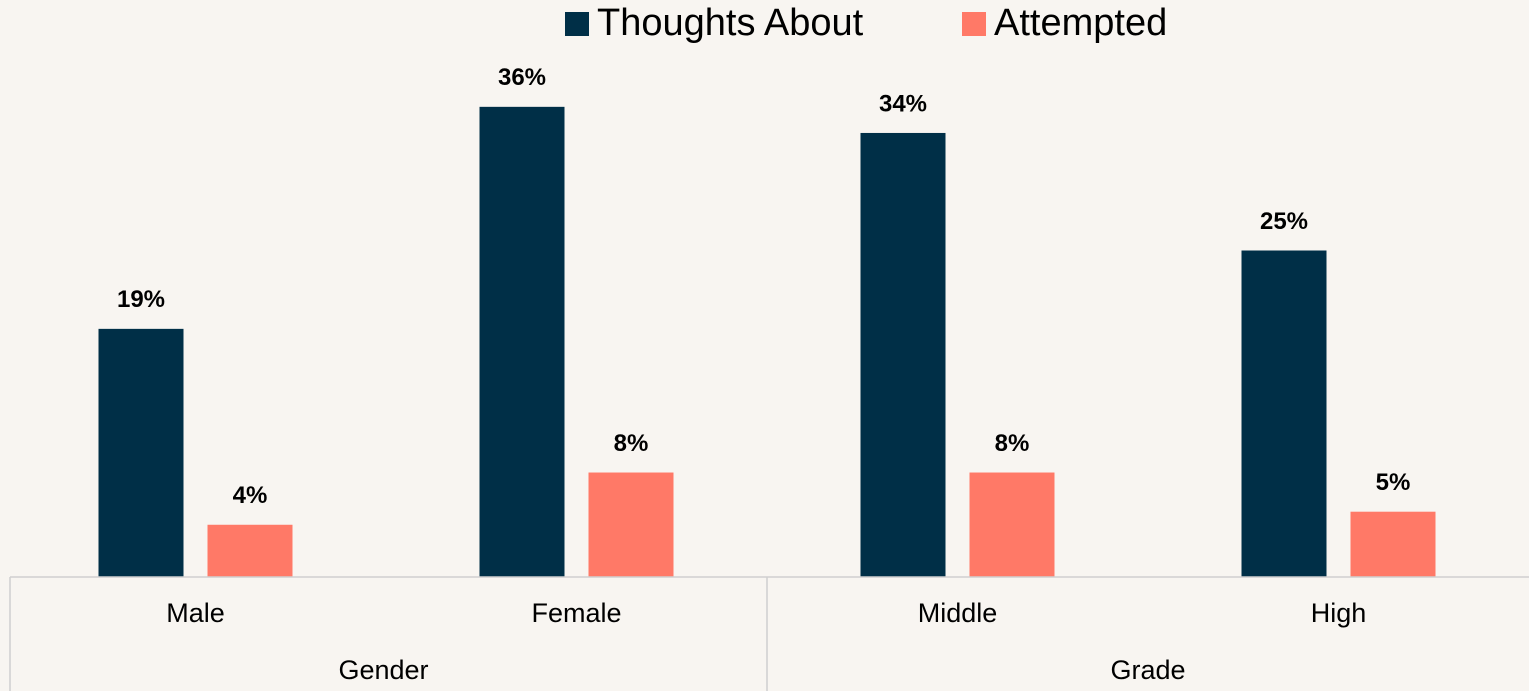 This screenshot has height=691, width=1529. What do you see at coordinates (958, 613) in the screenshot?
I see `category-label: Middle` at bounding box center [958, 613].